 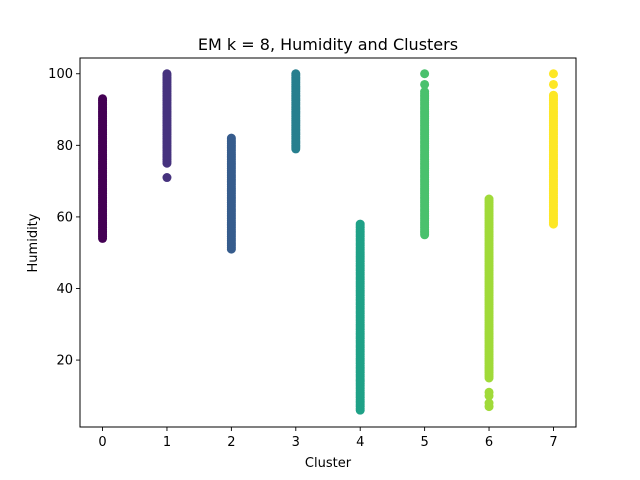 I want to click on y-tick-label: 60, so click(x=64, y=217).